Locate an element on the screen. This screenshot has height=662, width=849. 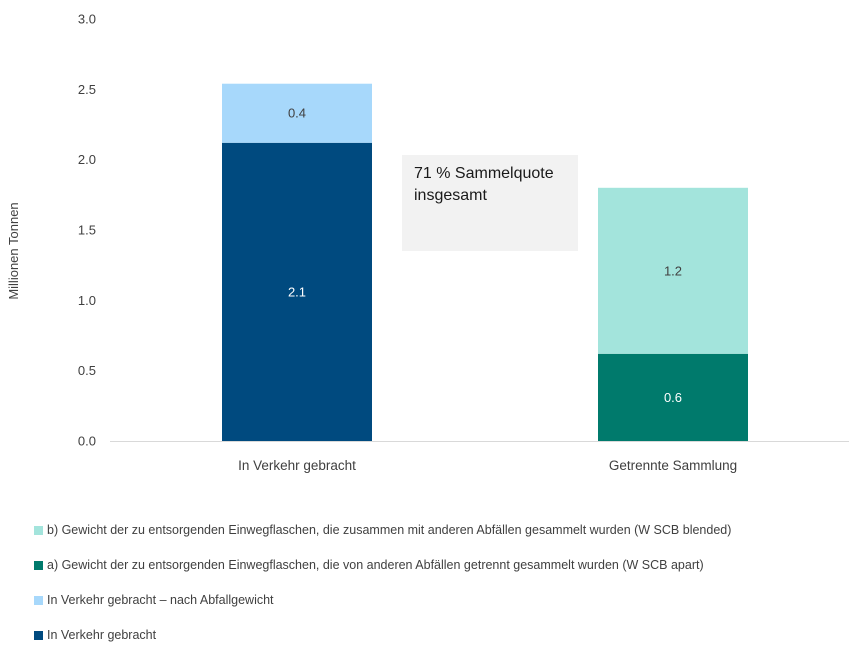
x-category-label: Getrennte Sammlung is located at coordinates (673, 465).